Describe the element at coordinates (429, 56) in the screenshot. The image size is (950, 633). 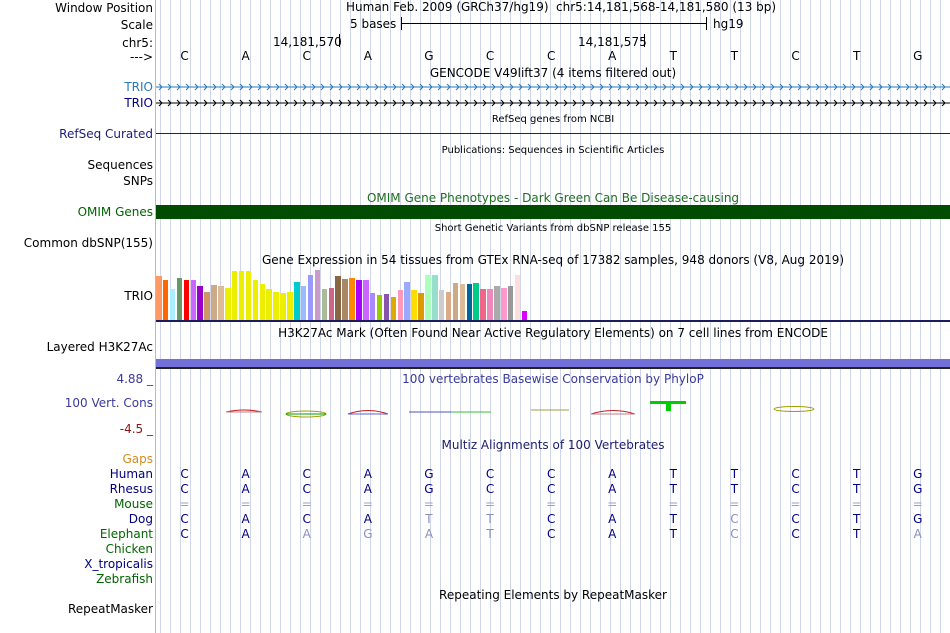
I see `base-letter: G` at that location.